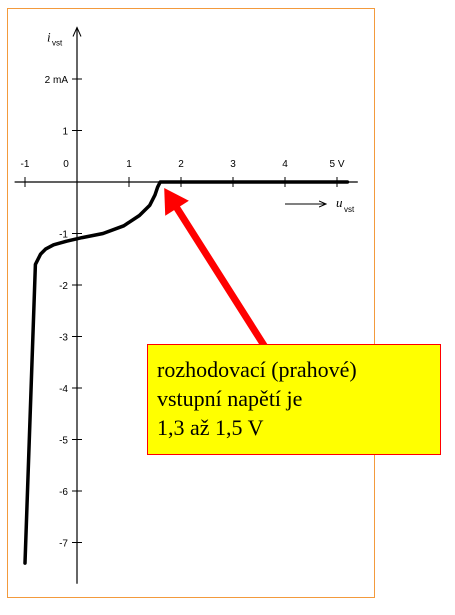 The image size is (455, 615). Describe the element at coordinates (25, 164) in the screenshot. I see `x-tick-label: -1` at that location.